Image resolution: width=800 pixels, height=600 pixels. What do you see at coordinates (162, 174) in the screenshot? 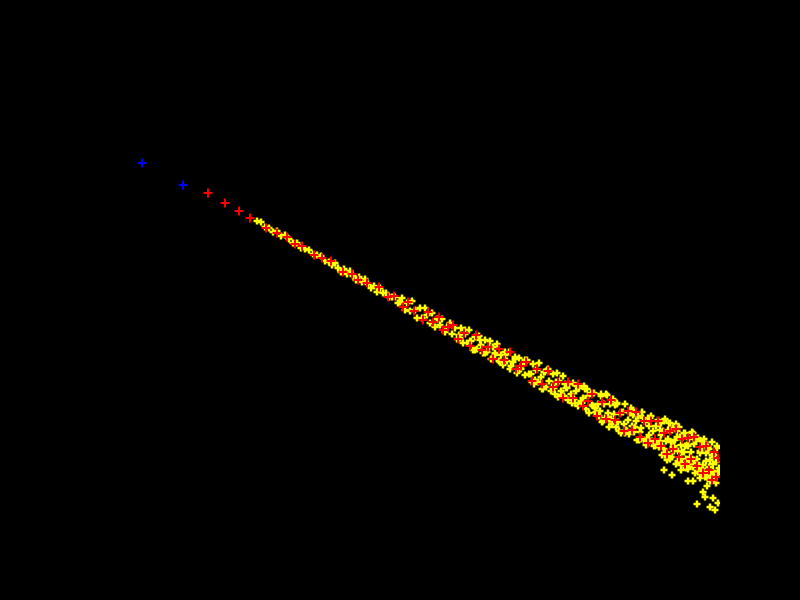
I see `blue-plus-series` at bounding box center [162, 174].